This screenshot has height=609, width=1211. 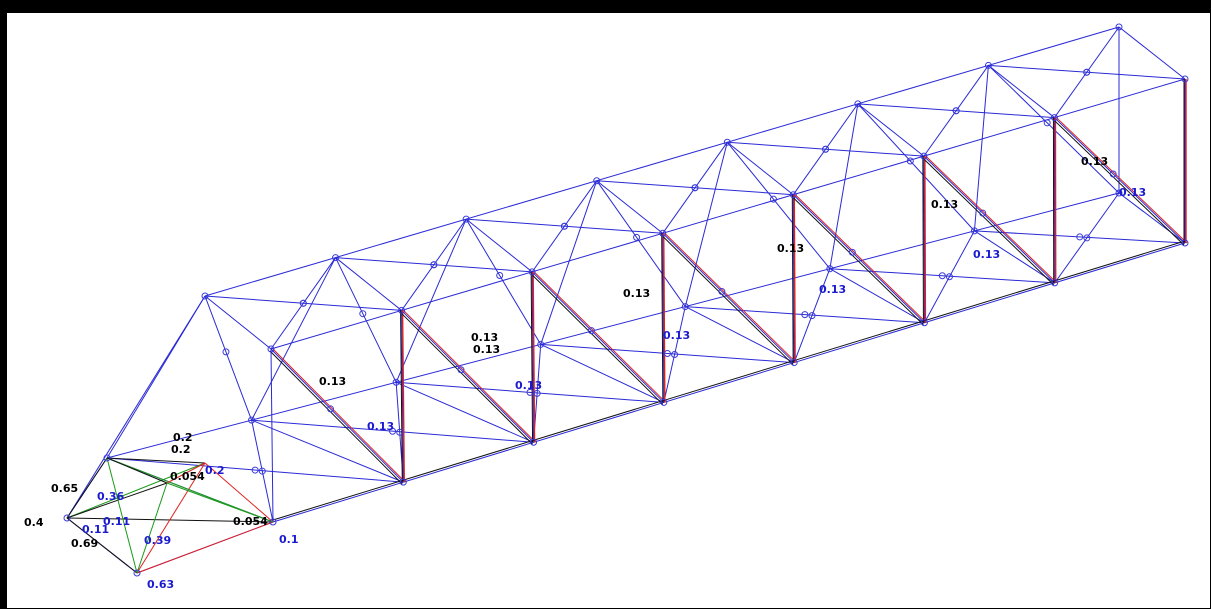 What do you see at coordinates (84, 543) in the screenshot?
I see `force-label: 0.69` at bounding box center [84, 543].